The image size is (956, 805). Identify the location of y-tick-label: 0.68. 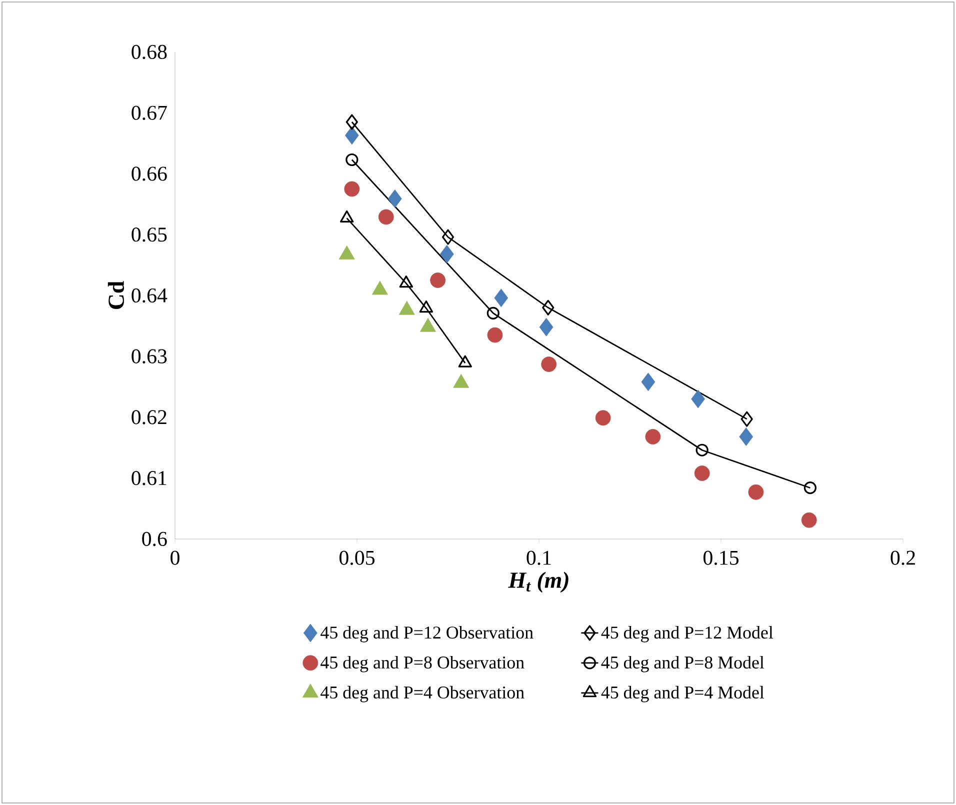
(149, 52).